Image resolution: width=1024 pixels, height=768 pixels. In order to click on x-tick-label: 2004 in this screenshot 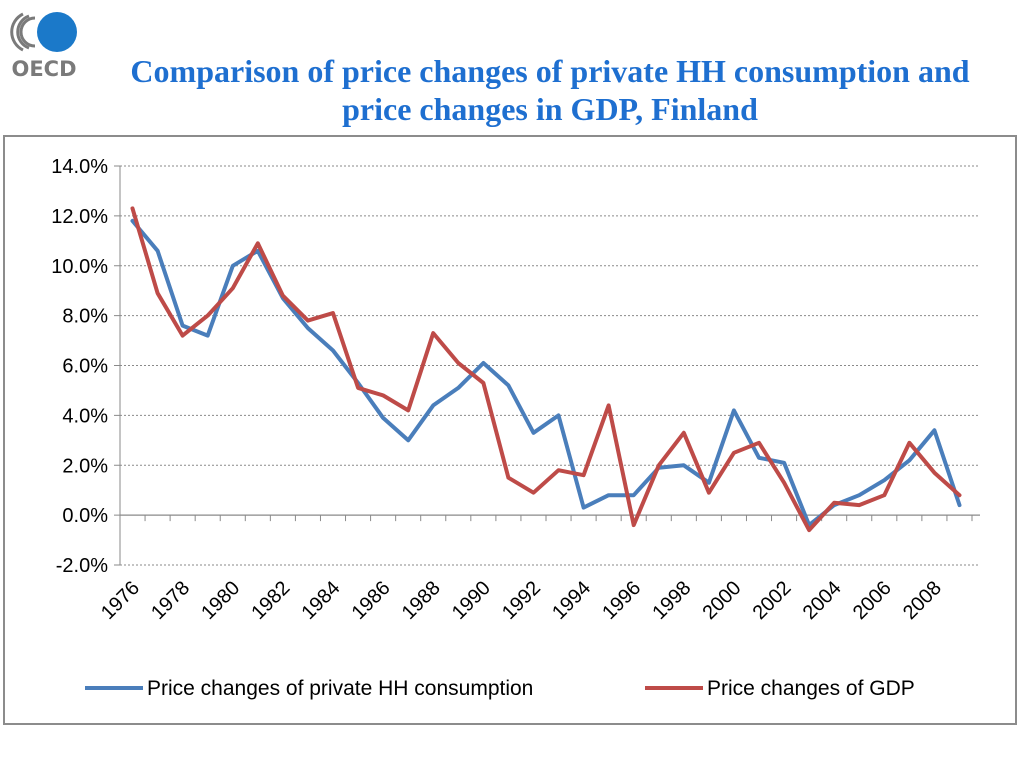, I will do `click(822, 600)`.